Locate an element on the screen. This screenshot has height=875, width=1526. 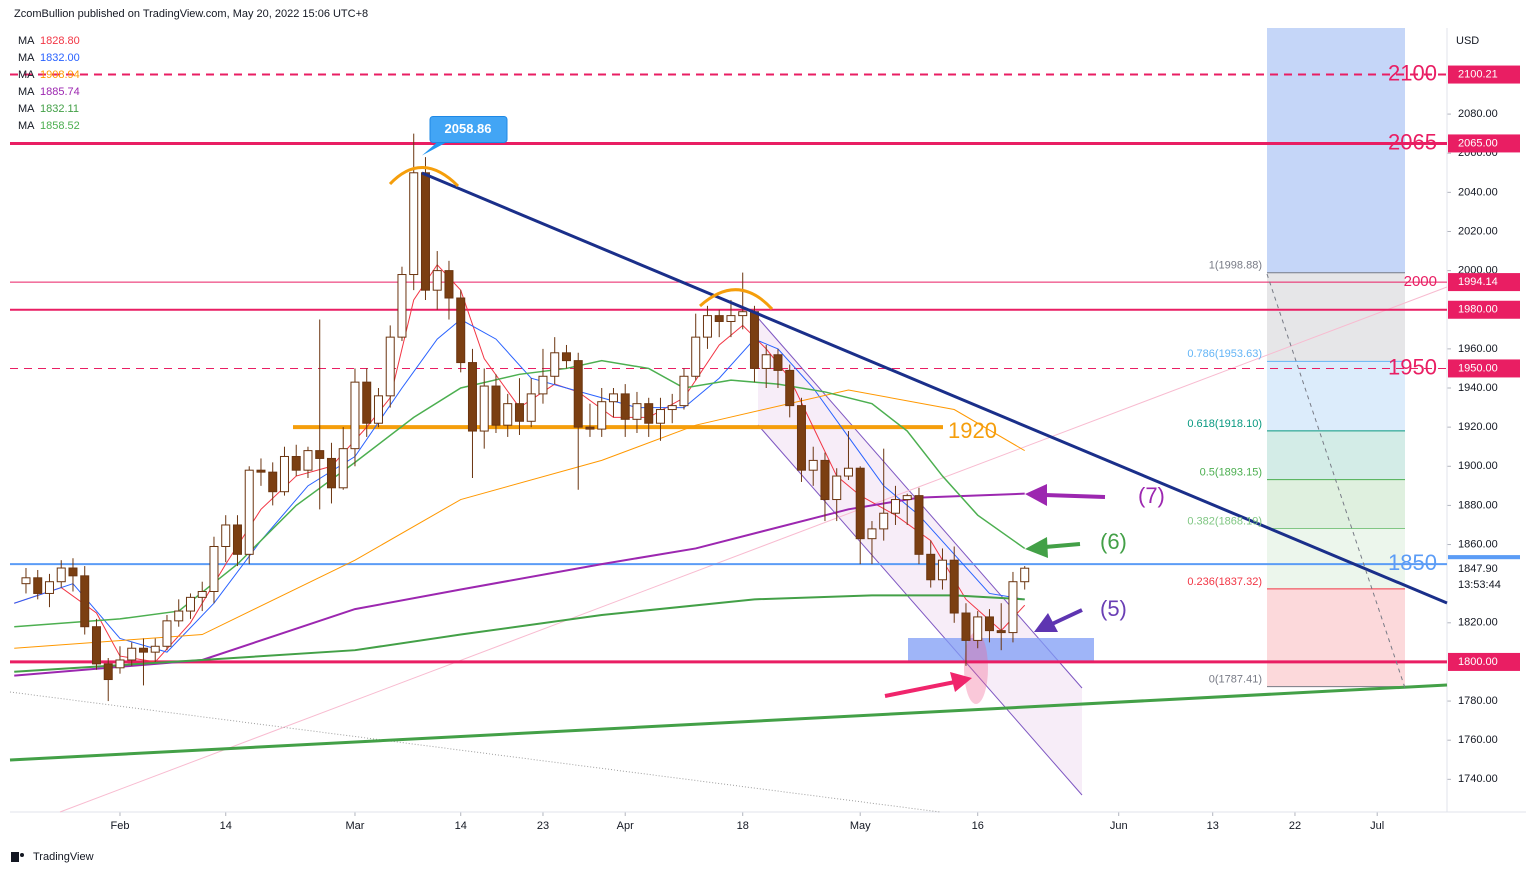
x-tick-label: Feb is located at coordinates (119, 826).